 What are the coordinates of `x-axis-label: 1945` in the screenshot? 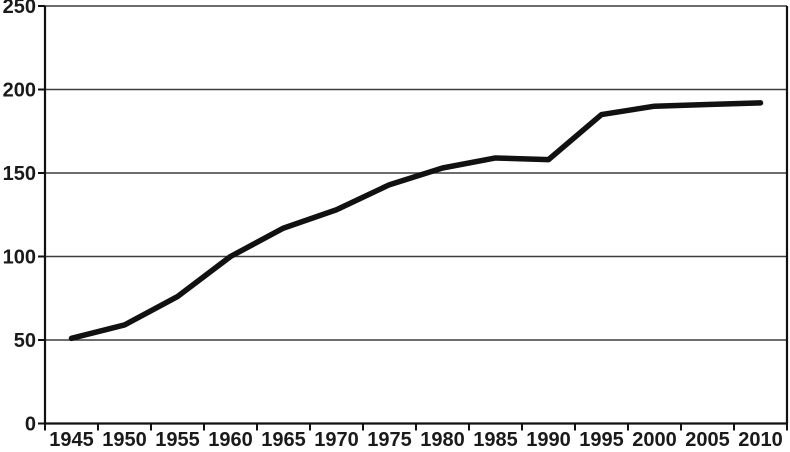 It's located at (71, 440).